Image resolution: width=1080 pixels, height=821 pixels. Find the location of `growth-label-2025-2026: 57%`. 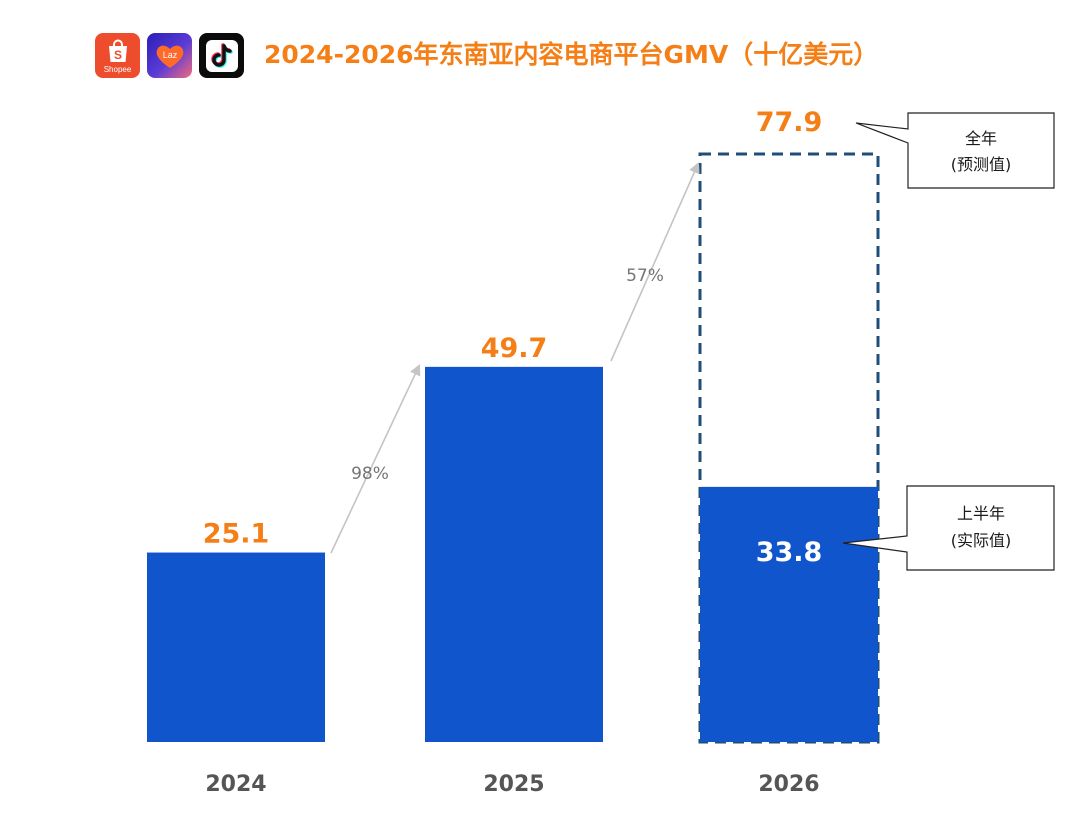

growth-label-2025-2026: 57% is located at coordinates (645, 276).